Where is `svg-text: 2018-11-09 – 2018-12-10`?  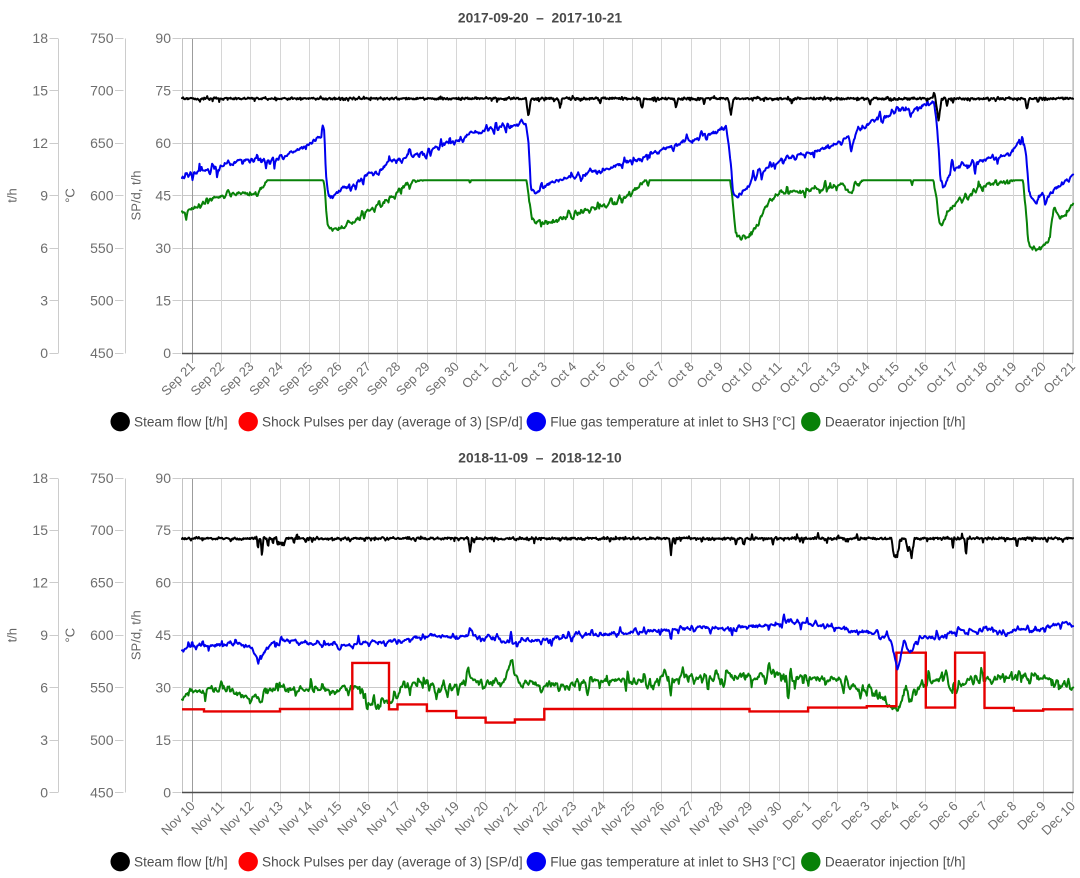
svg-text: 2018-11-09 – 2018-12-10 is located at coordinates (540, 457).